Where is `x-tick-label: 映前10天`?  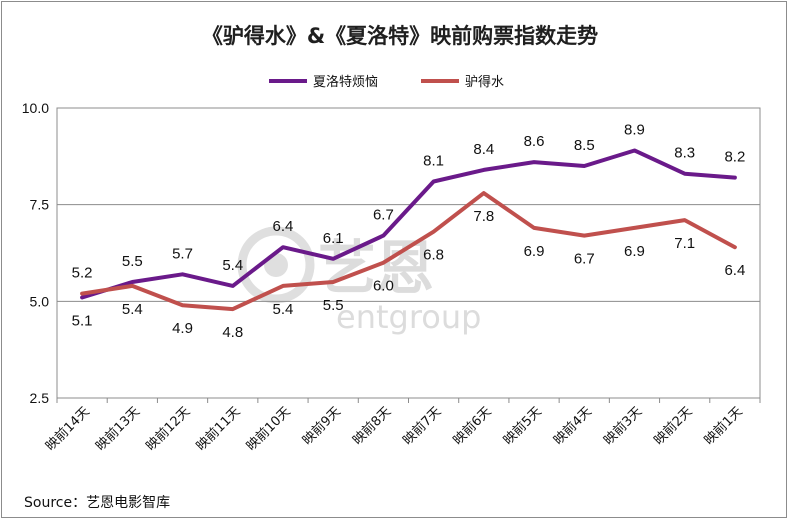
x-tick-label: 映前10天 is located at coordinates (268, 429).